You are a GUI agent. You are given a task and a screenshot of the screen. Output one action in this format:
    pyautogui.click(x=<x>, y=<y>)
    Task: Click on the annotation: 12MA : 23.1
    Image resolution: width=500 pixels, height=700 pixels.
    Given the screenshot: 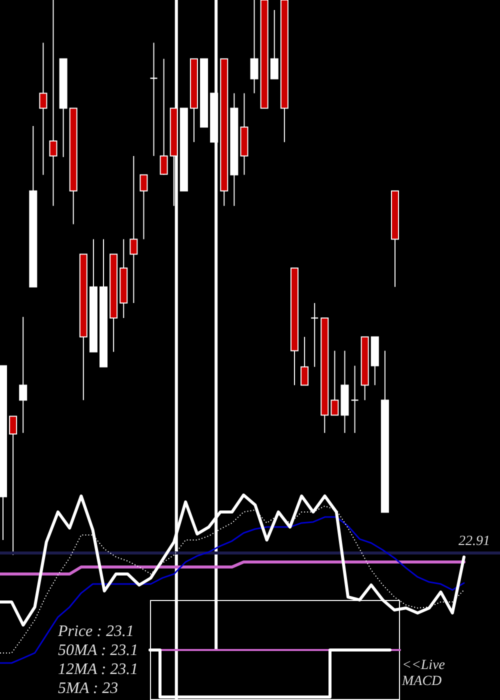 What is the action you would take?
    pyautogui.click(x=98, y=669)
    